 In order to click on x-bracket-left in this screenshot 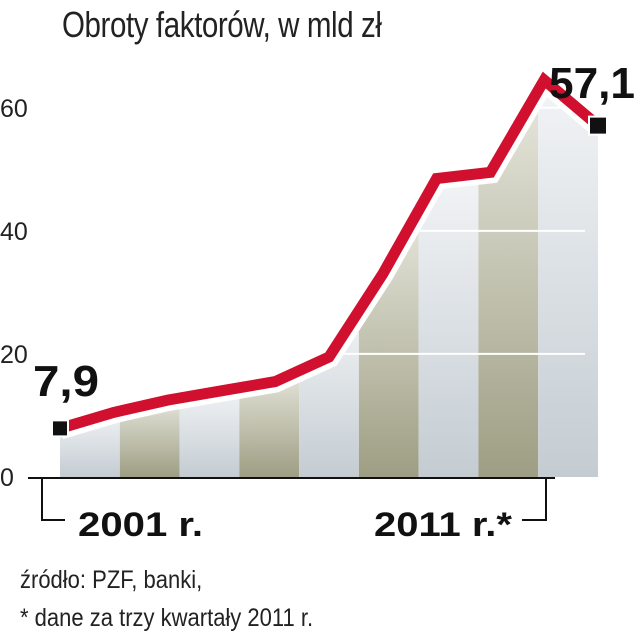, I will do `click(53, 499)`.